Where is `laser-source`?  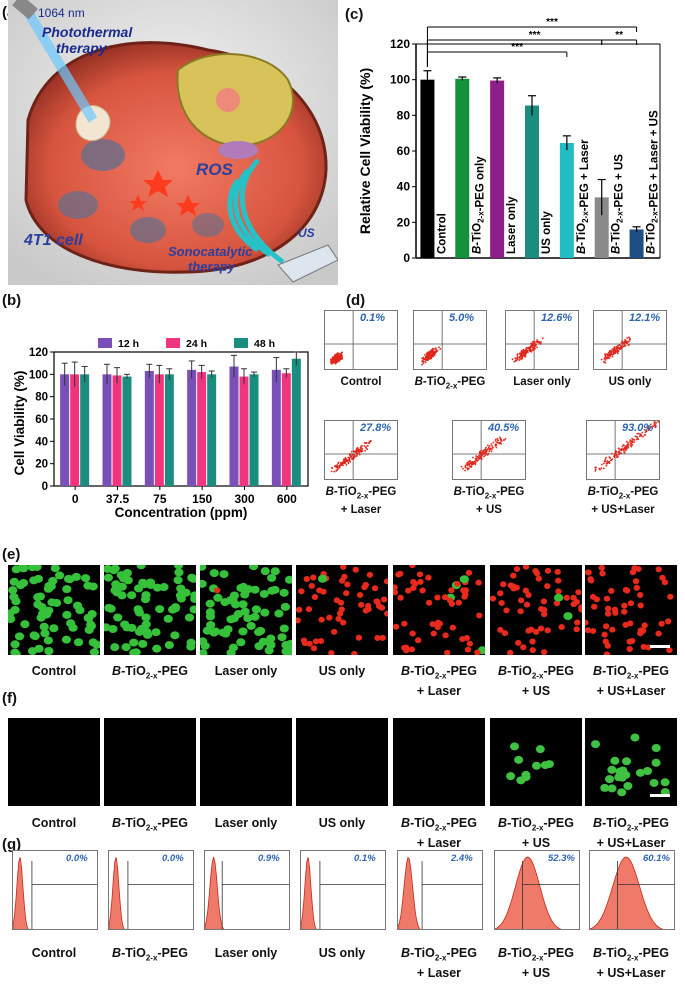
laser-source is located at coordinates (25, 10).